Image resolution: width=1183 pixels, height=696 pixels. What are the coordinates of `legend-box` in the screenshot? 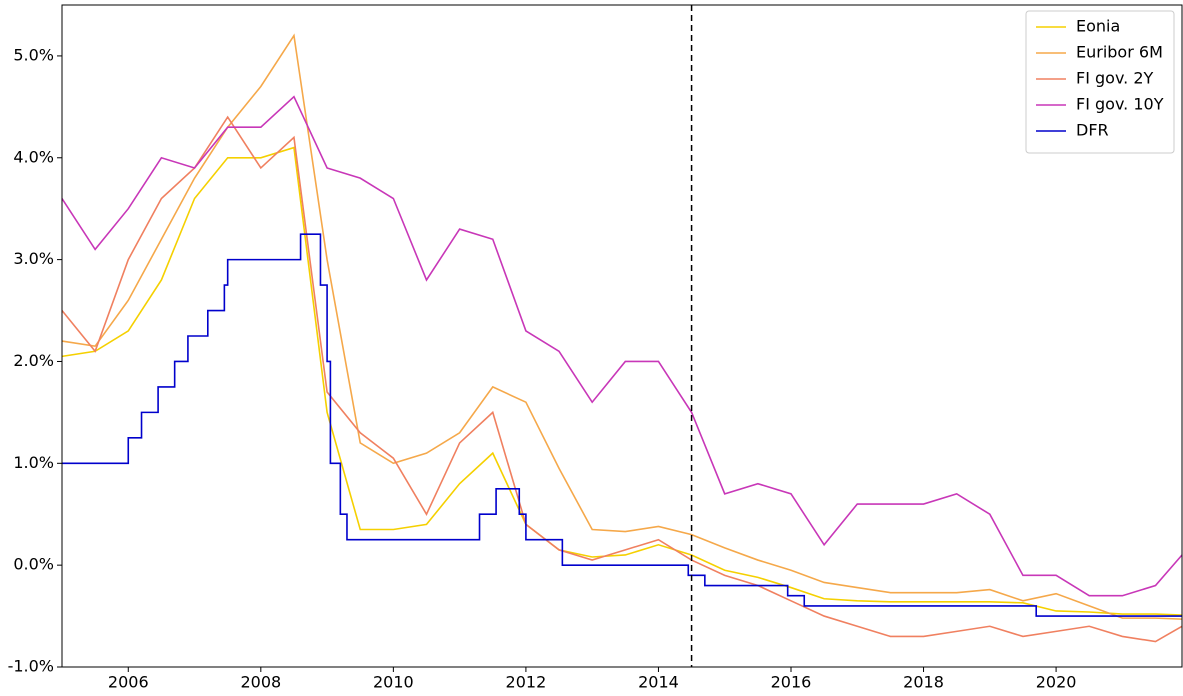 It's located at (1100, 82).